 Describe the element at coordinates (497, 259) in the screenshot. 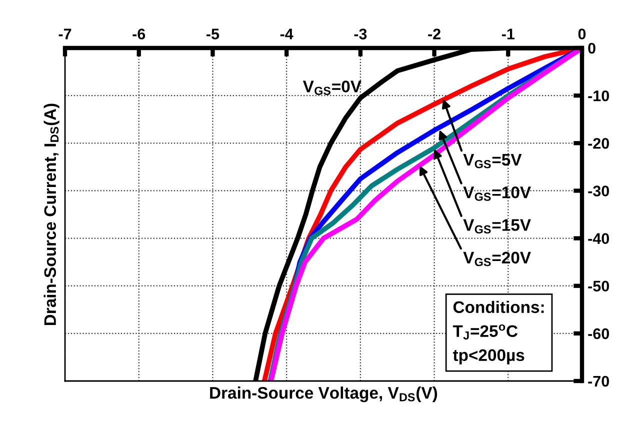

I see `annotation: V$_{GS}$=20V` at that location.